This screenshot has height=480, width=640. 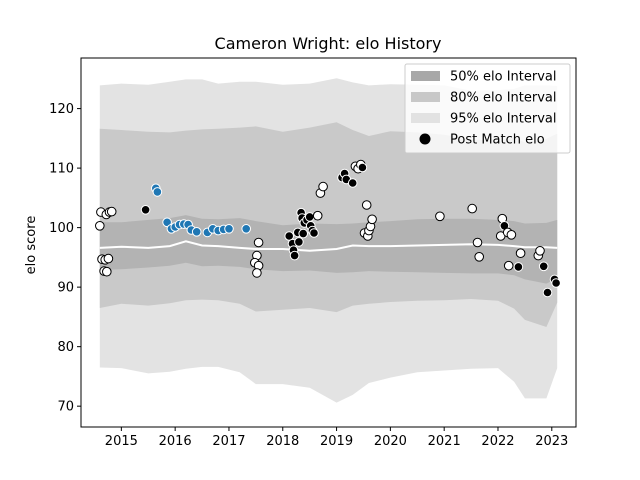 I want to click on legend-box, so click(x=487, y=108).